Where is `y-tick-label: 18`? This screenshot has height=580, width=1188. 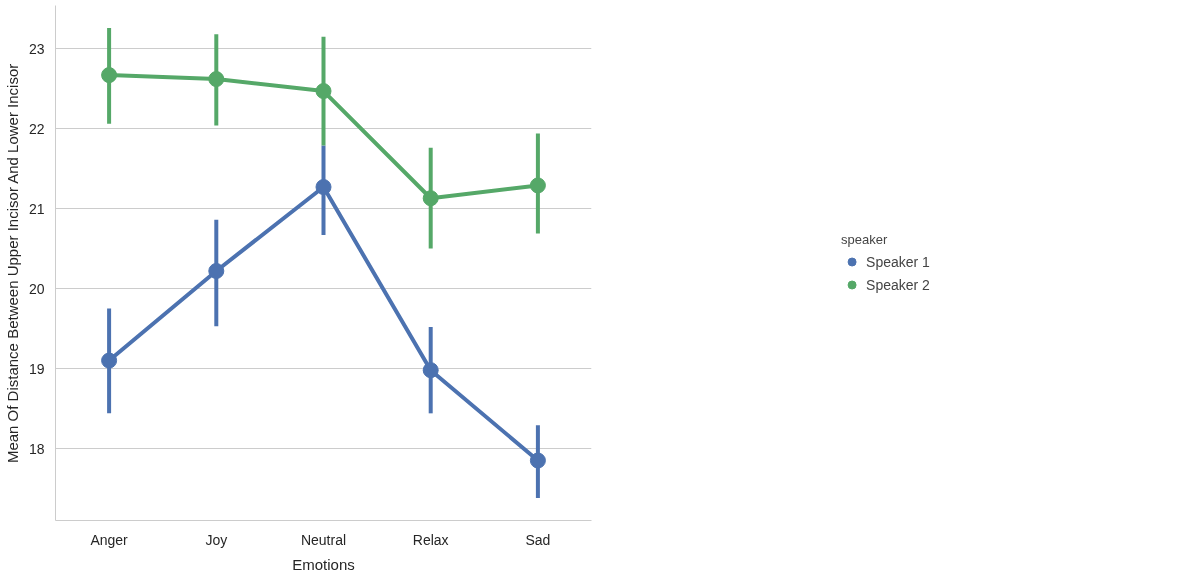
y-tick-label: 18 is located at coordinates (36, 448).